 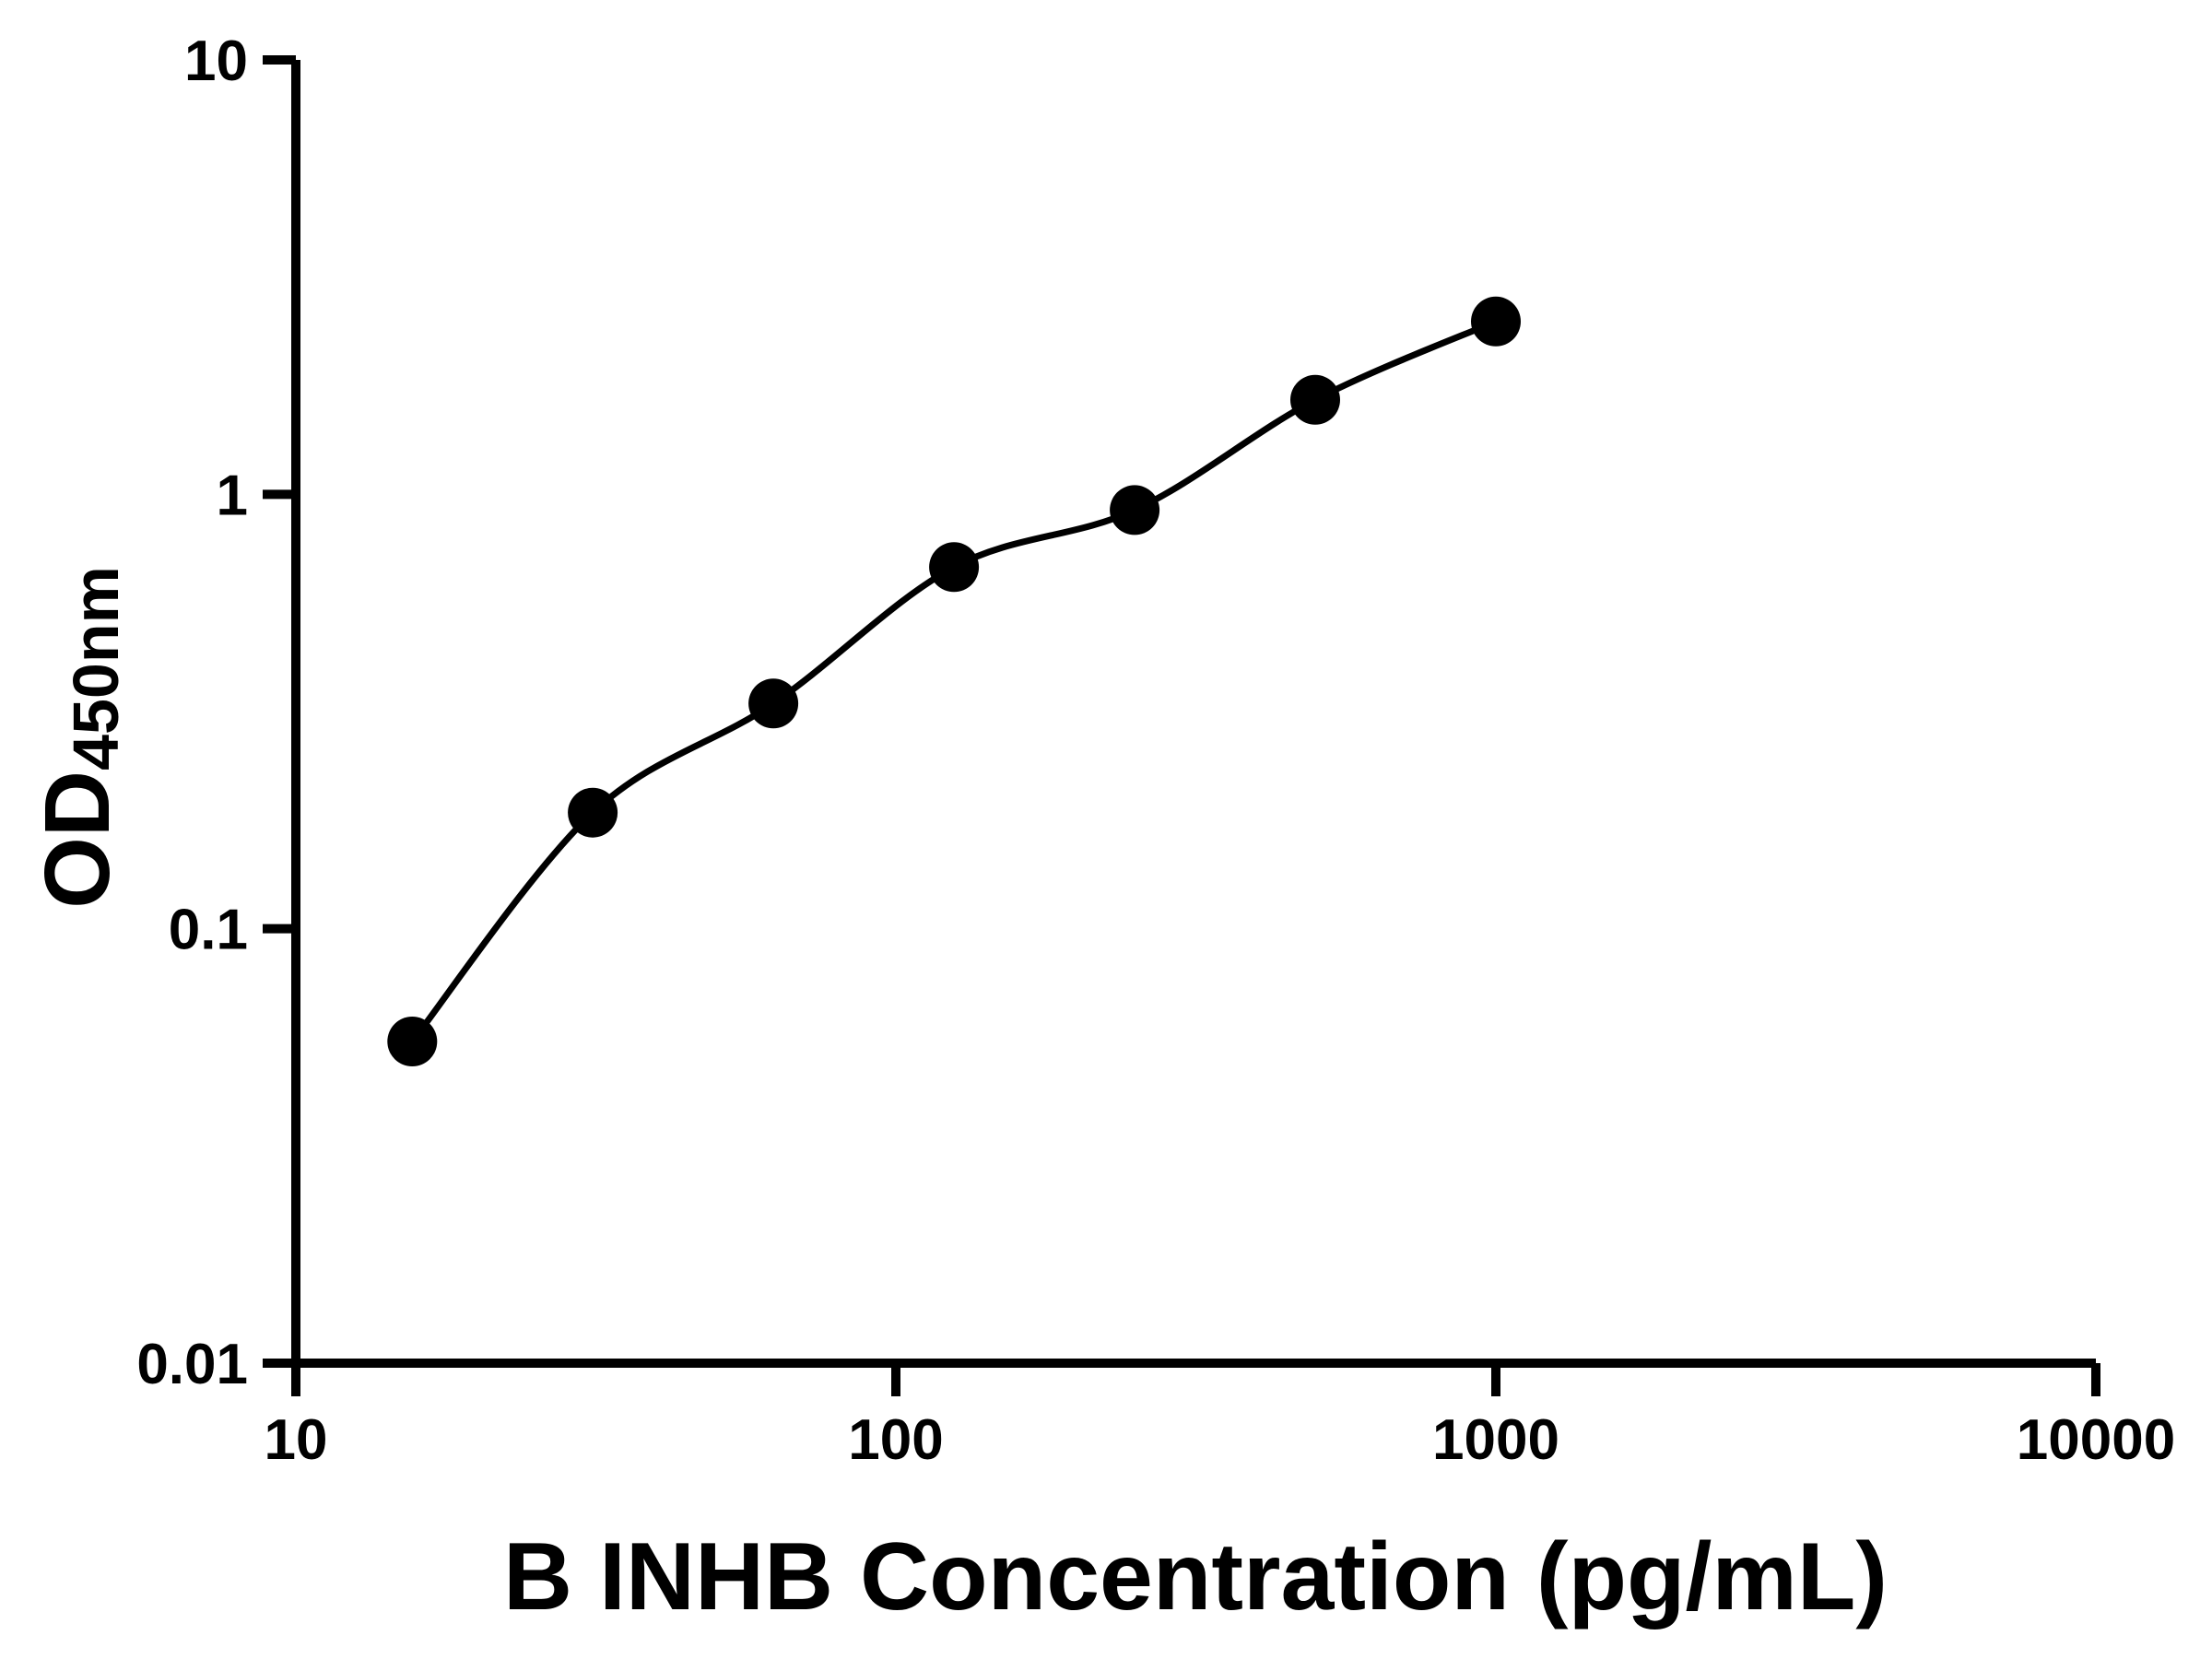 What do you see at coordinates (296, 1440) in the screenshot?
I see `x-tick-label: 10` at bounding box center [296, 1440].